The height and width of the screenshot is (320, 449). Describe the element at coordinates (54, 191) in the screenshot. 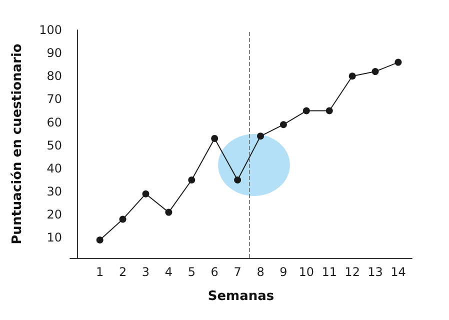

I see `y-tick-label: 30` at that location.